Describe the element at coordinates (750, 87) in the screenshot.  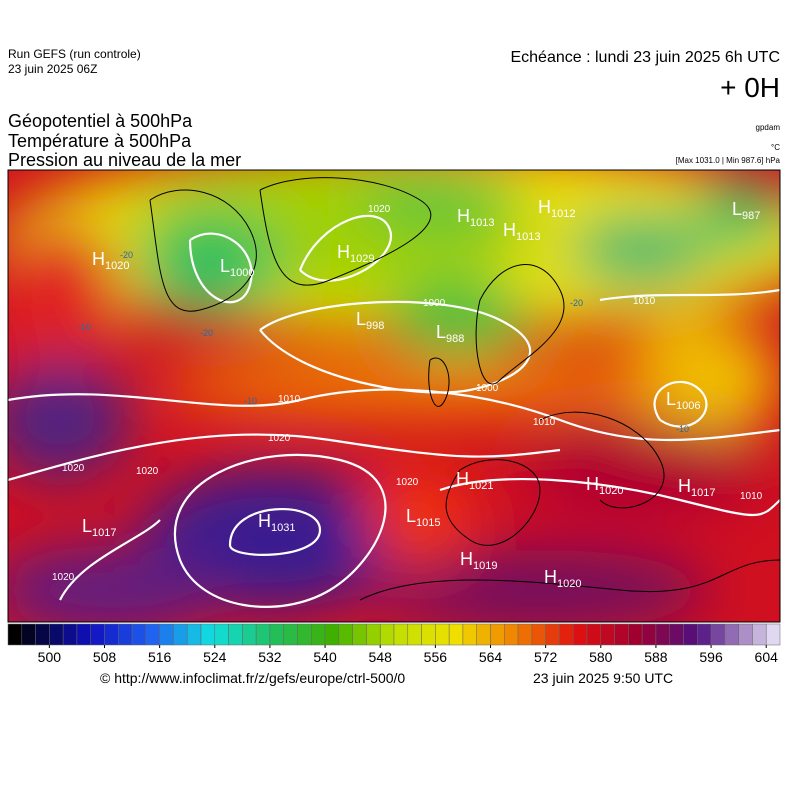
I see `lead-time: + 0H` at that location.